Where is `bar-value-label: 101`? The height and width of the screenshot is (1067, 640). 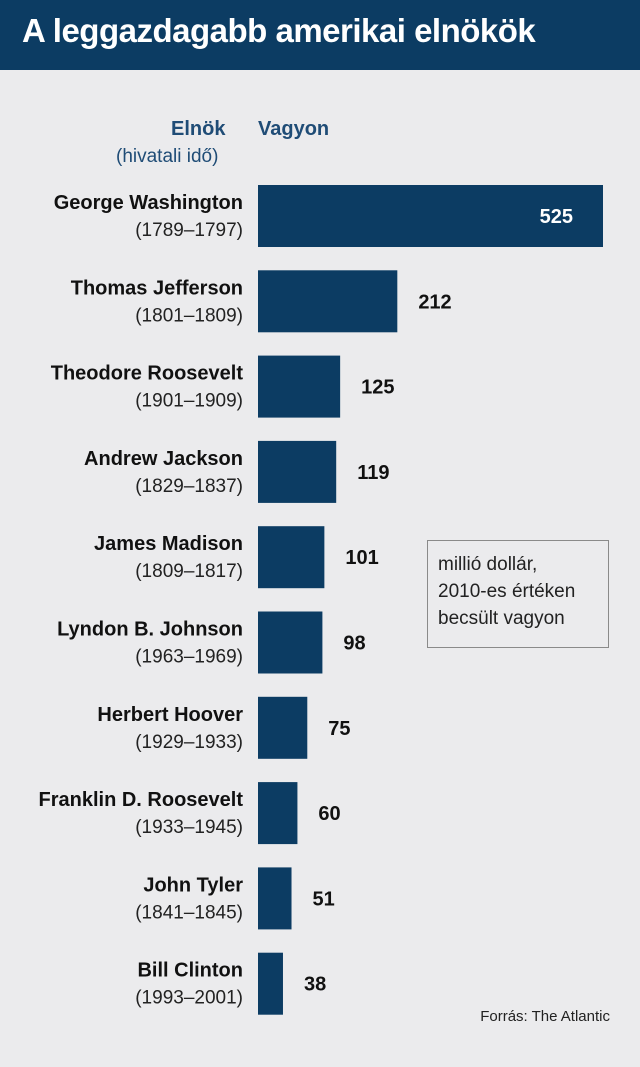 bar-value-label: 101 is located at coordinates (361, 558).